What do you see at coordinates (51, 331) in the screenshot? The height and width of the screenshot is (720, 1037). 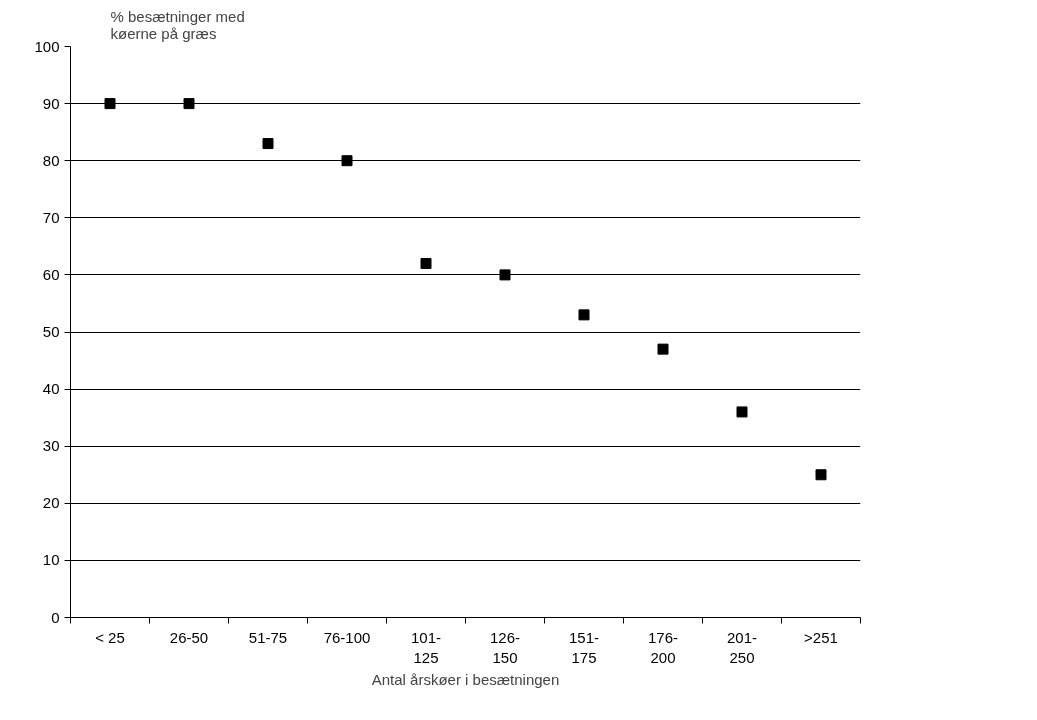 I see `y-tick-label: 50` at bounding box center [51, 331].